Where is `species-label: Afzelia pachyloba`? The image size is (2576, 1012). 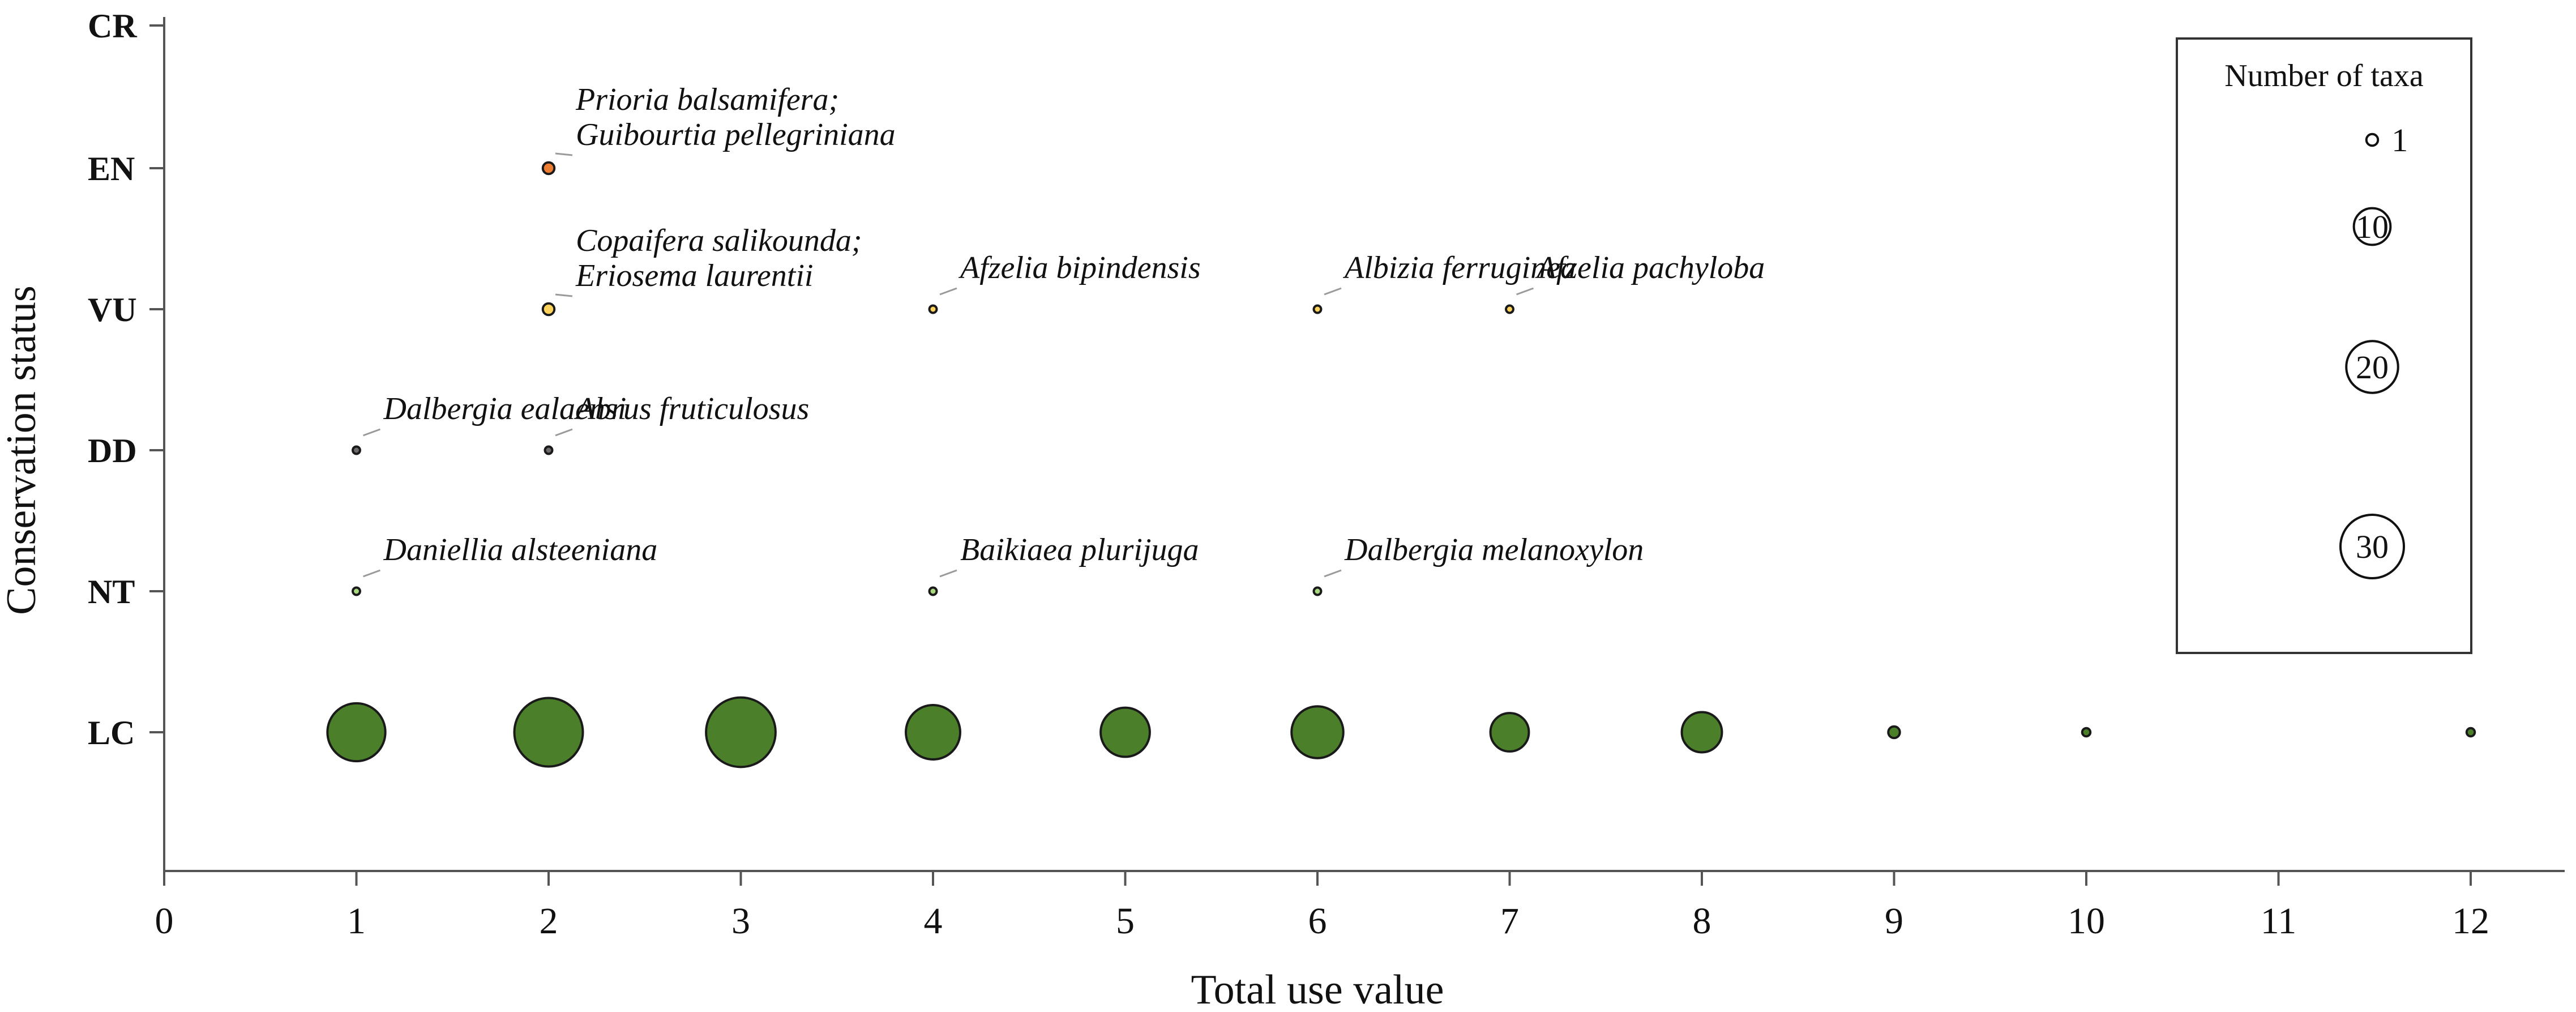
species-label: Afzelia pachyloba is located at coordinates (1650, 267).